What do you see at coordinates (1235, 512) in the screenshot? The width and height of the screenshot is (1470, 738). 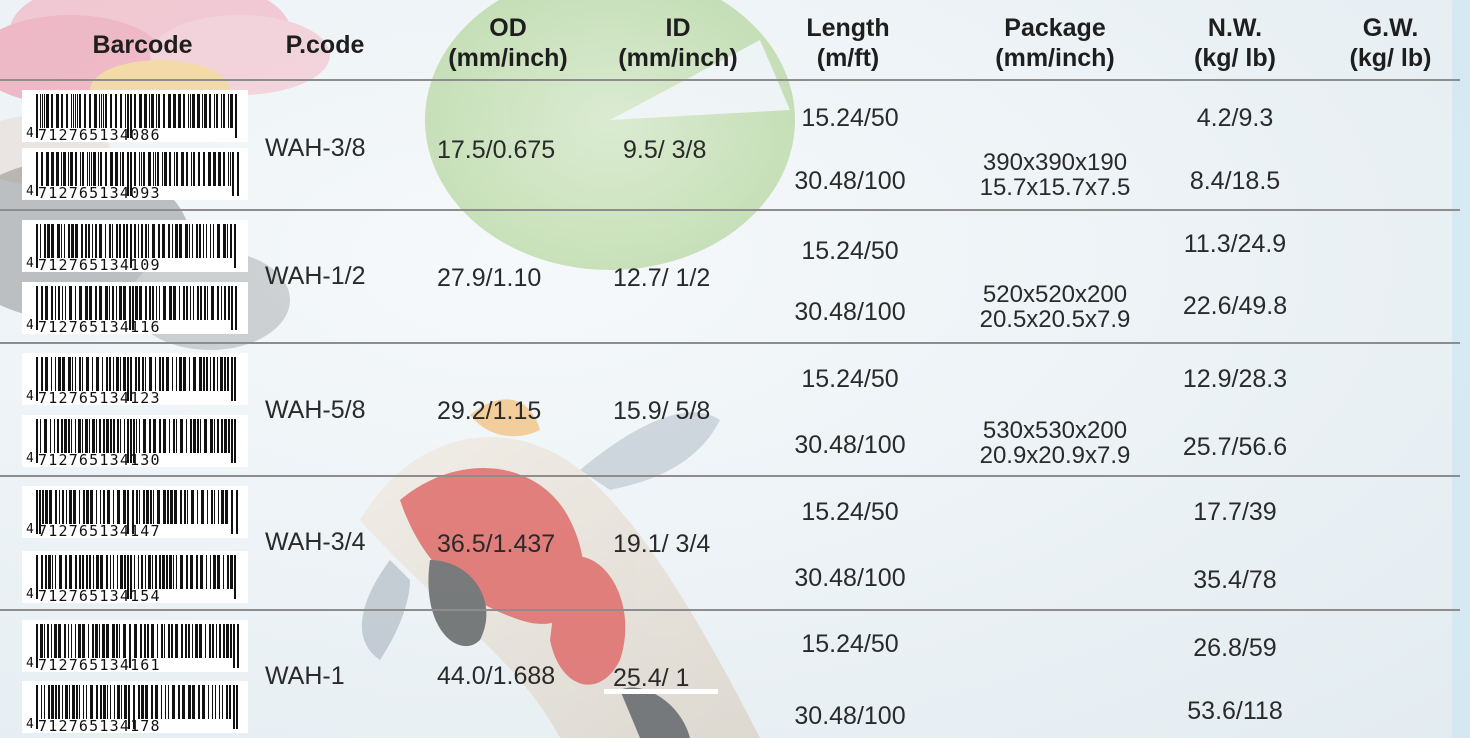 I see `nw-cell: 17.7/39` at bounding box center [1235, 512].